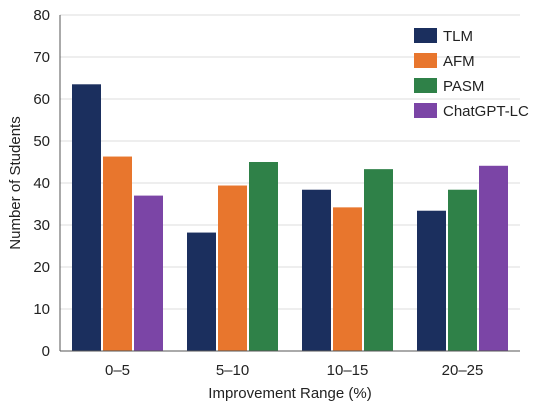 Image resolution: width=549 pixels, height=407 pixels. What do you see at coordinates (348, 370) in the screenshot?
I see `x-tick-label: 10–15` at bounding box center [348, 370].